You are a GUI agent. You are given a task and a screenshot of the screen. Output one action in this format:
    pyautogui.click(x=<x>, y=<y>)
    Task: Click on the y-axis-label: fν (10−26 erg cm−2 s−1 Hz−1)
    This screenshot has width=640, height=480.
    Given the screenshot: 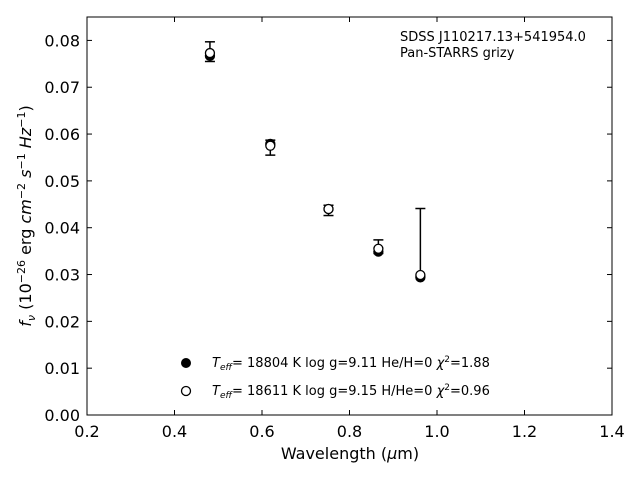 What is the action you would take?
    pyautogui.click(x=26, y=215)
    